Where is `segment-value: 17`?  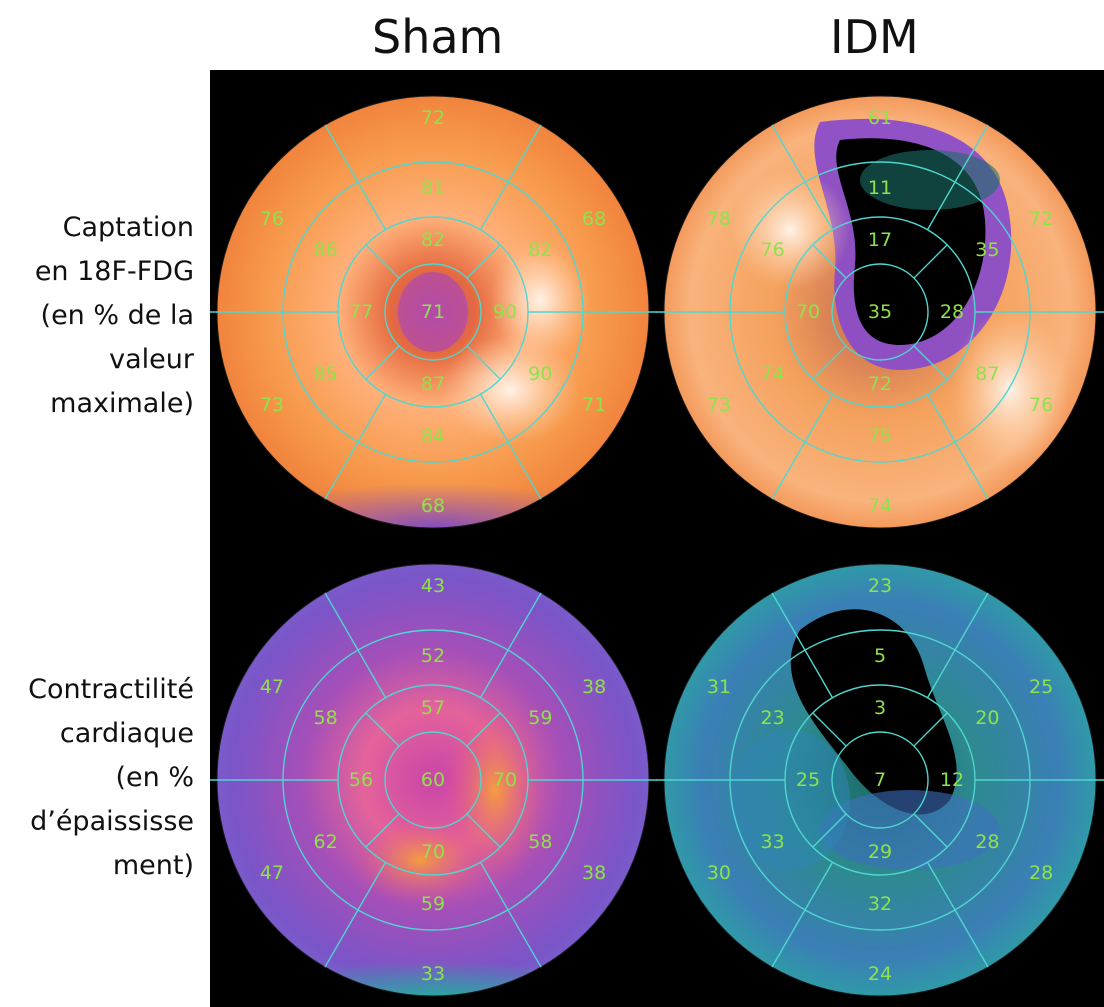 segment-value: 17 is located at coordinates (880, 240).